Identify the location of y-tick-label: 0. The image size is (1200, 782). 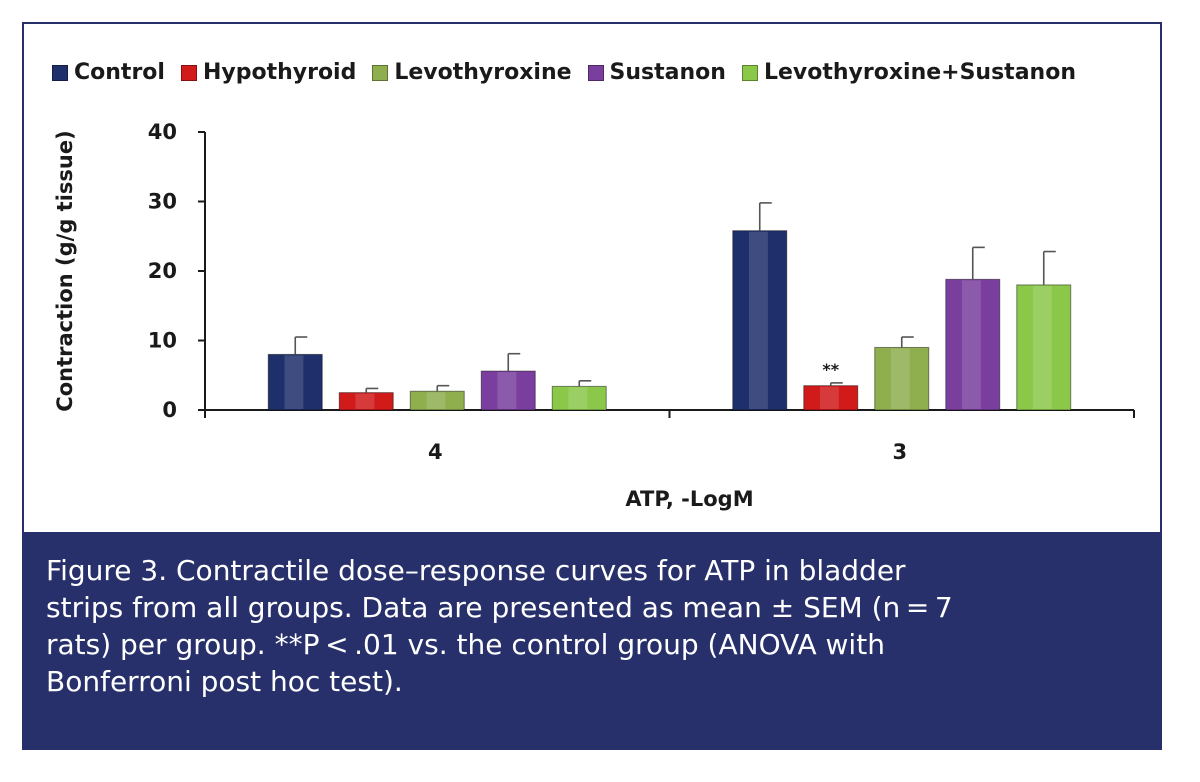
(169, 410).